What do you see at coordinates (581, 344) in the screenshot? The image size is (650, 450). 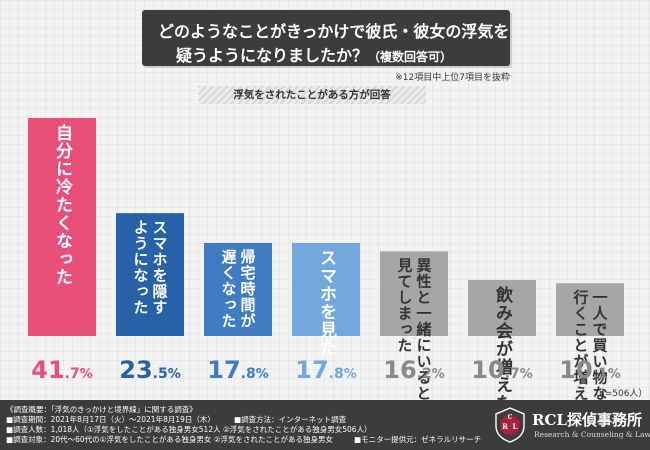 I see `bar-category-text: 行くことが増えた` at bounding box center [581, 344].